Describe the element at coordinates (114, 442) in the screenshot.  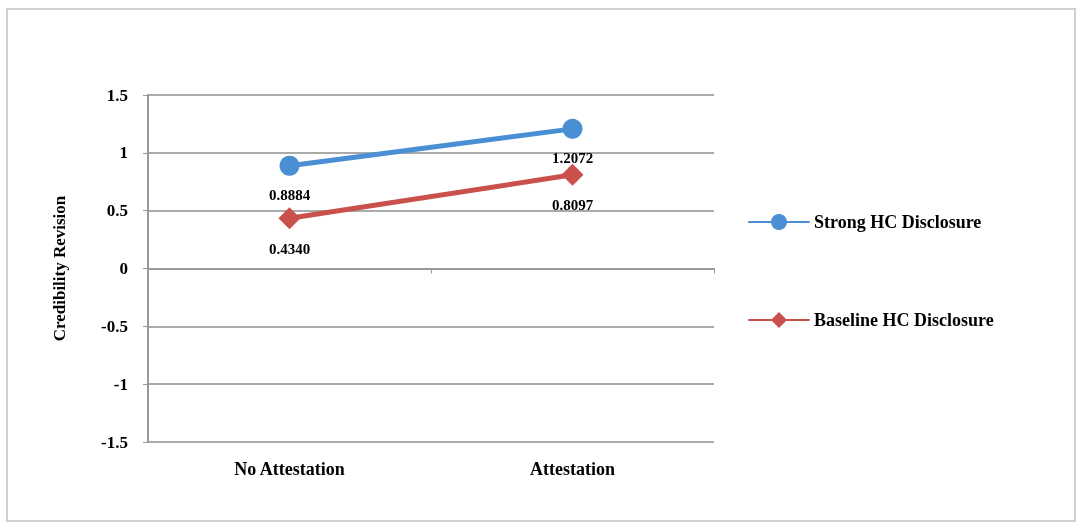
I see `y-tick-label: -1.5` at that location.